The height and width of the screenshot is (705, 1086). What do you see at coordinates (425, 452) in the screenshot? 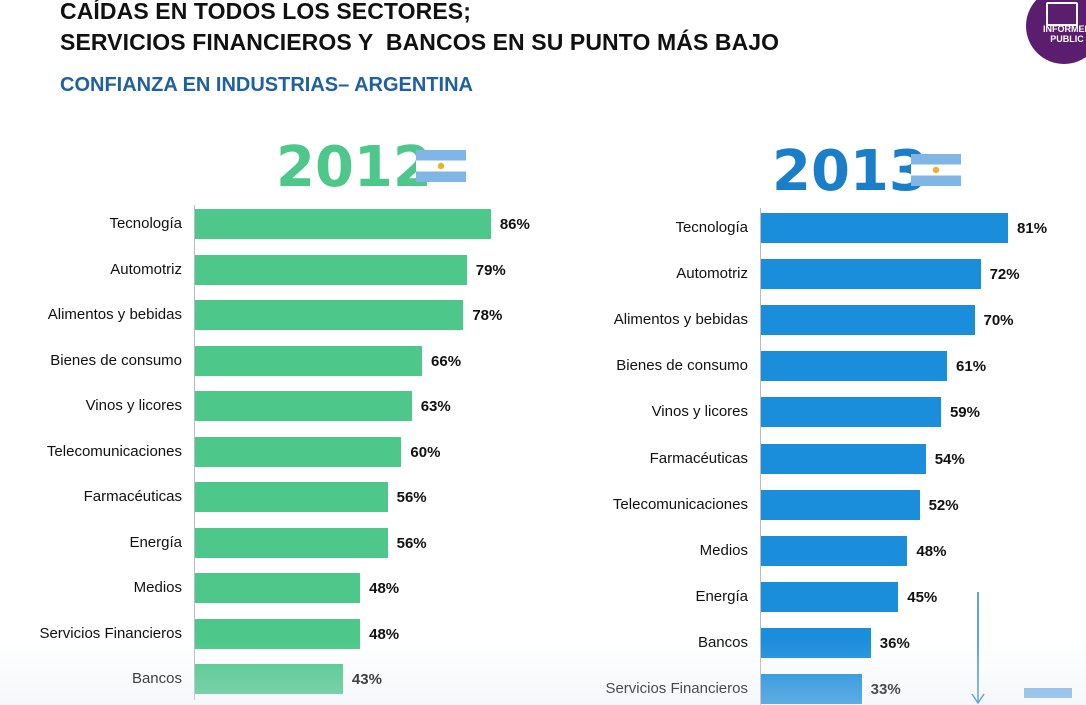
I see `chart-2012-value-label: 60%` at bounding box center [425, 452].